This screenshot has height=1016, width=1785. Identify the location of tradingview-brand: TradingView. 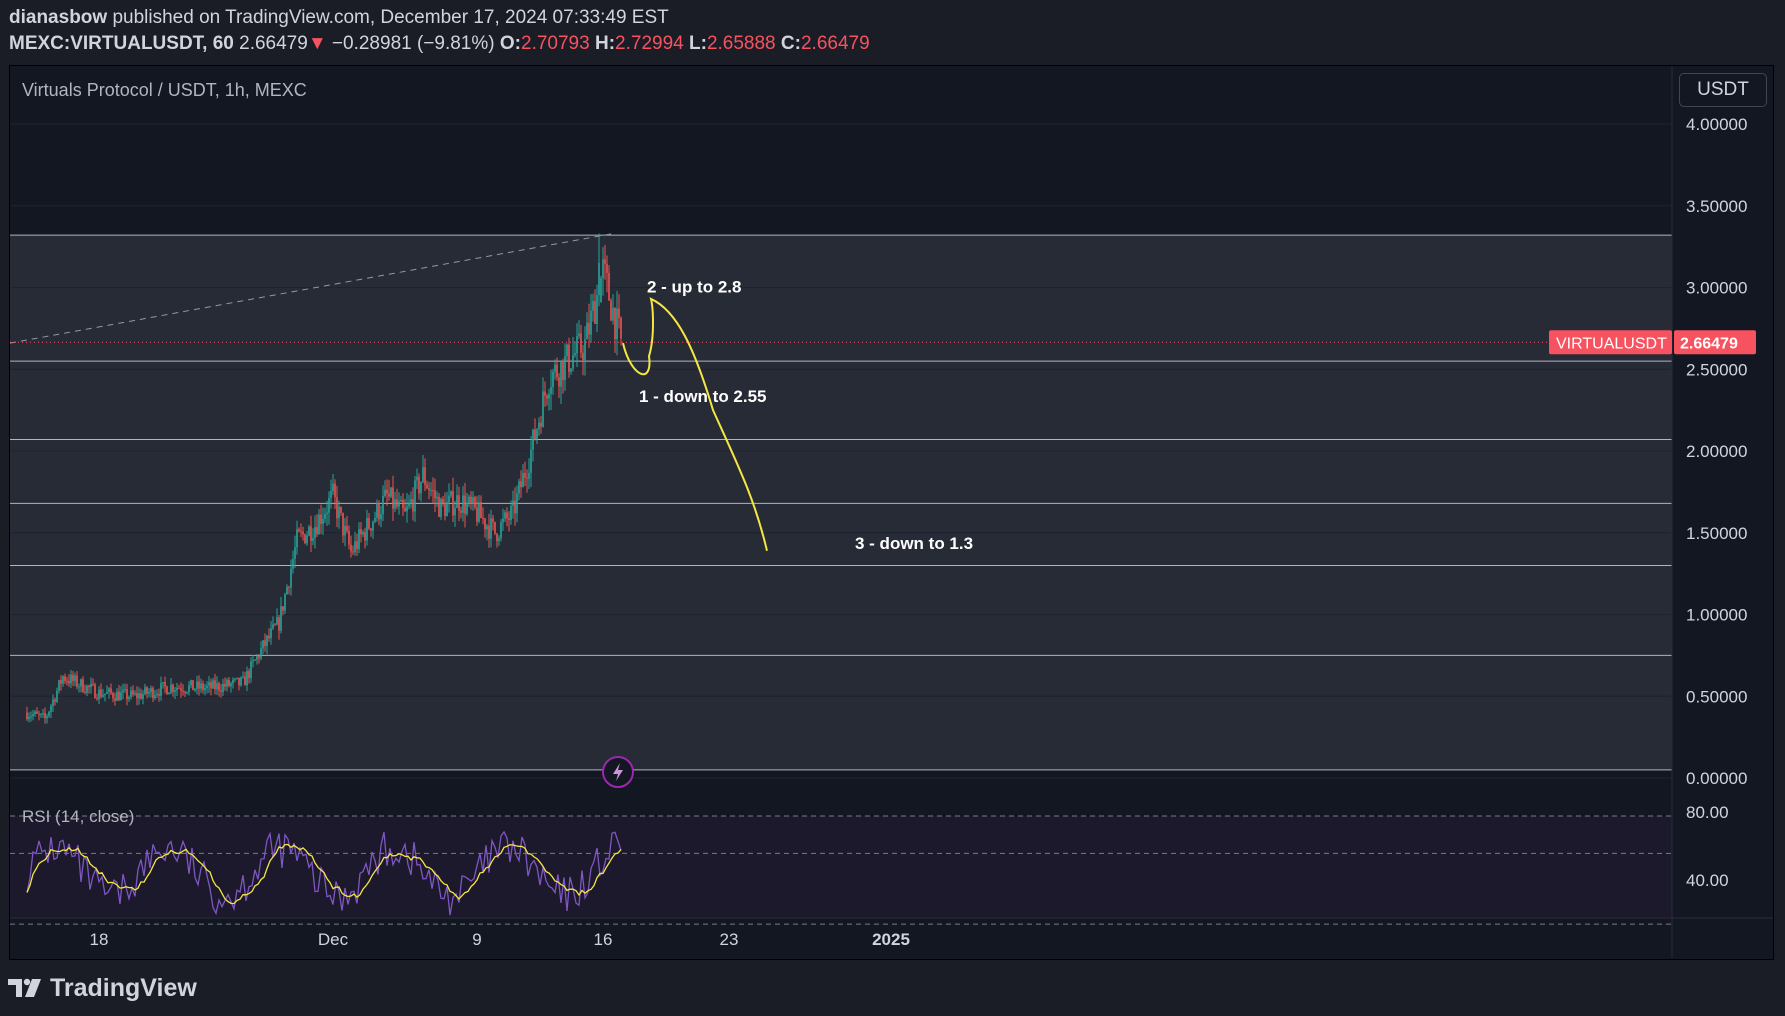
(102, 988).